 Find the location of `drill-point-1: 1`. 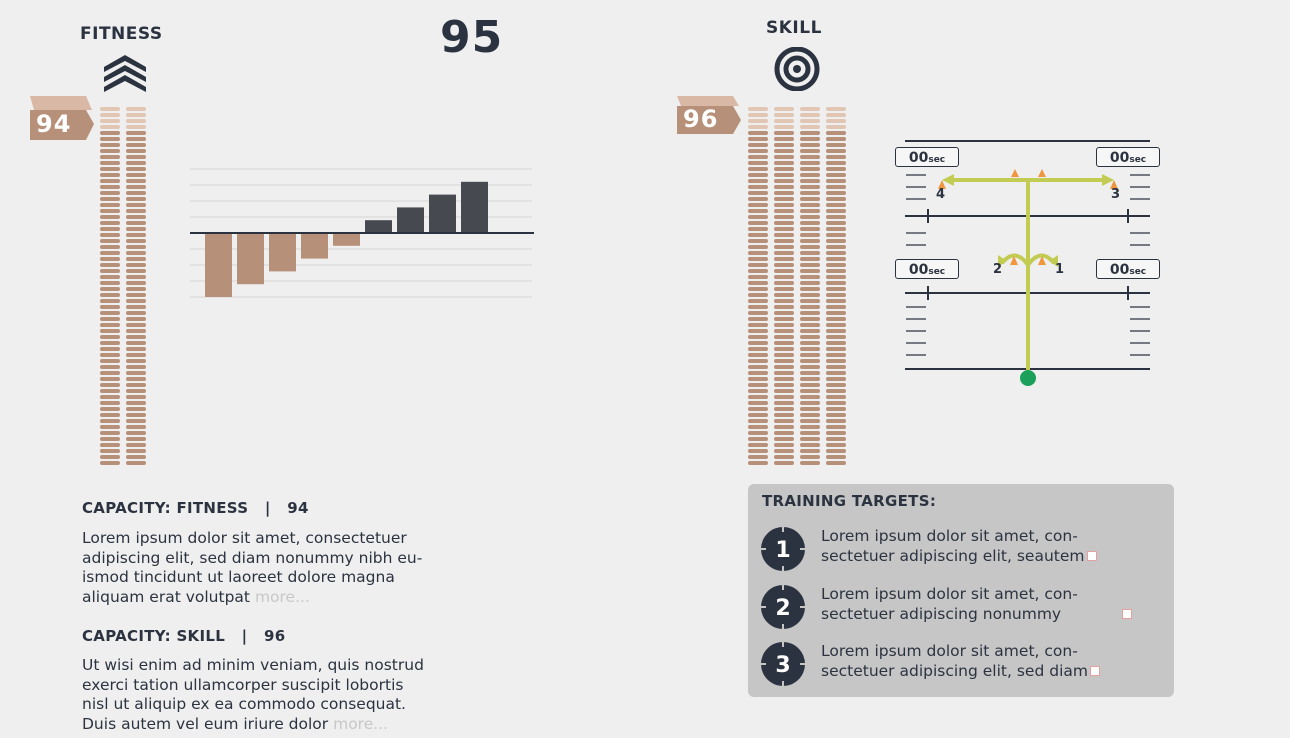

drill-point-1: 1 is located at coordinates (1060, 269).